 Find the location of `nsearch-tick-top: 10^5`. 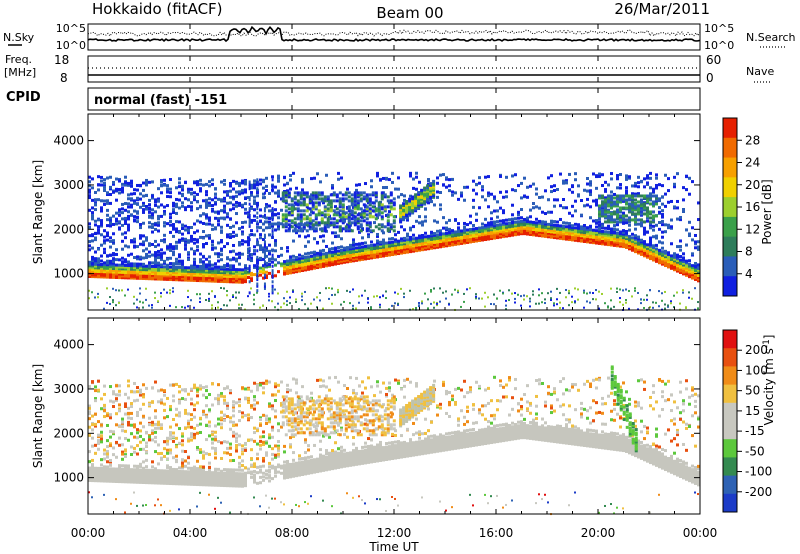

nsearch-tick-top: 10^5 is located at coordinates (719, 28).